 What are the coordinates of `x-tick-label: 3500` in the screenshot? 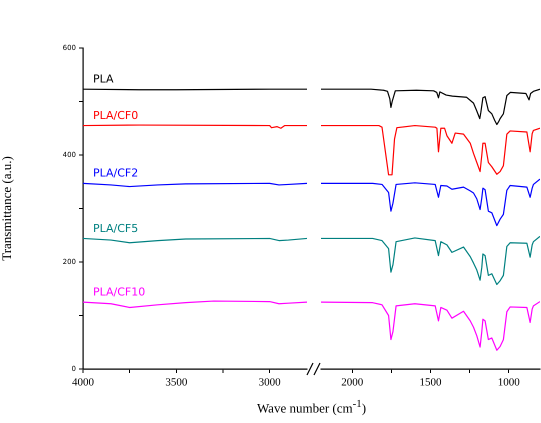 It's located at (176, 382).